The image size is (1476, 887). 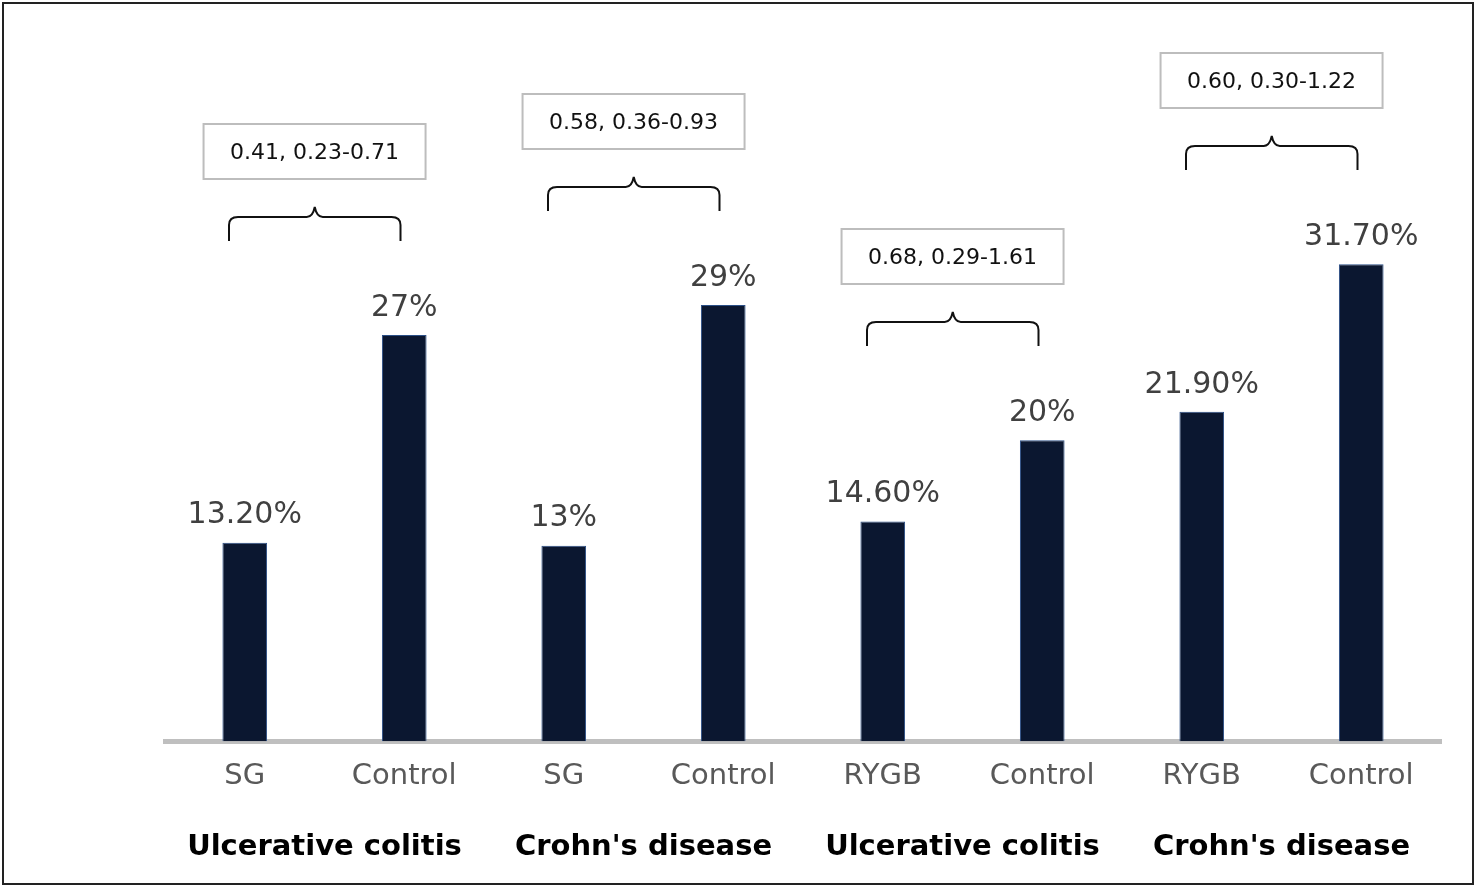 I want to click on data-label: 29%, so click(x=723, y=275).